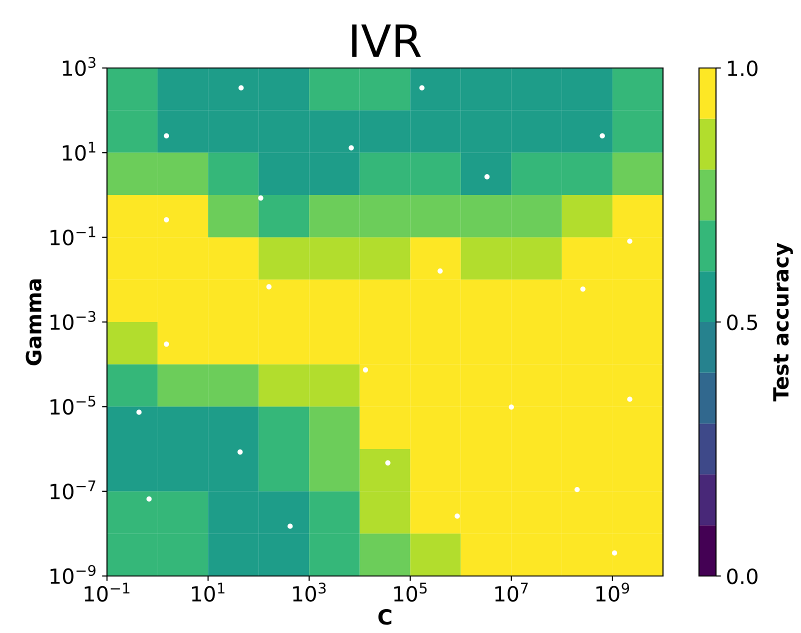  I want to click on y-tick-label: 10$^{−5}$, so click(73, 405).